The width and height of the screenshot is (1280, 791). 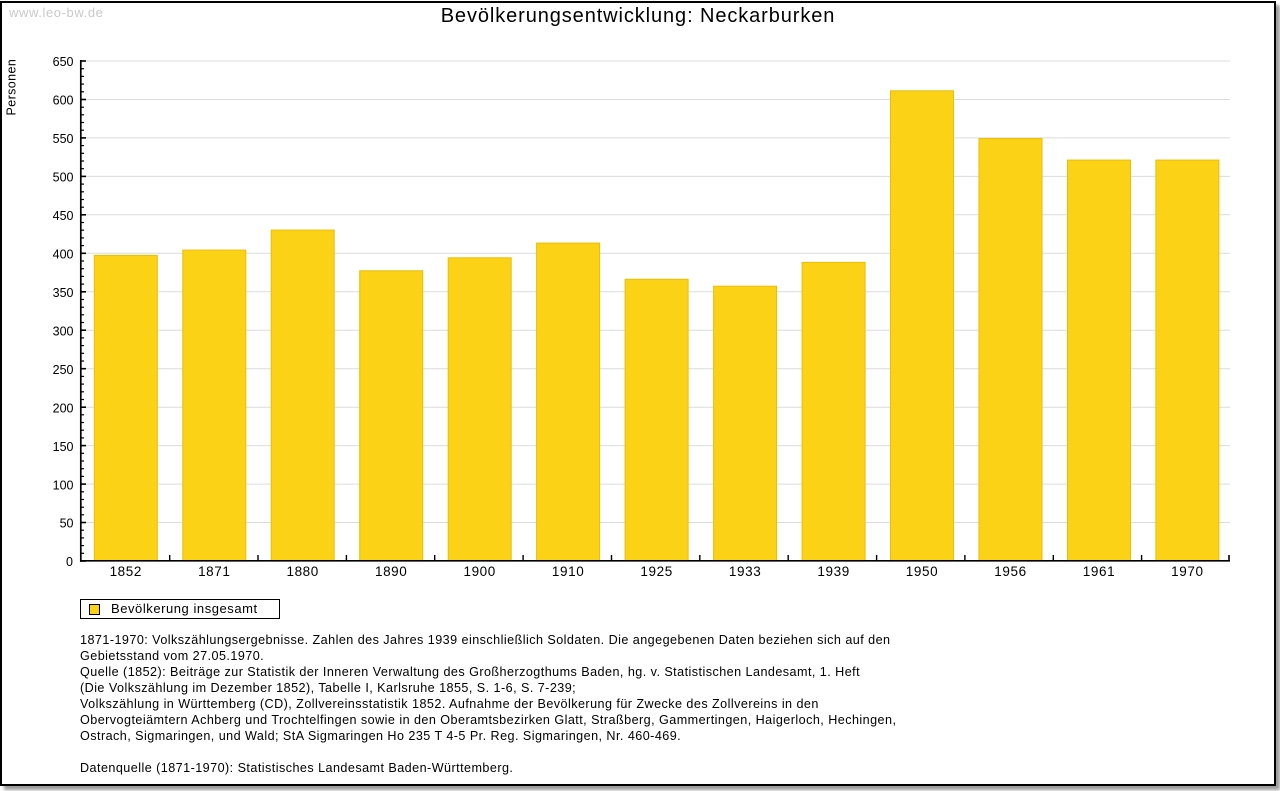 I want to click on svg-text: 400, so click(x=63, y=255).